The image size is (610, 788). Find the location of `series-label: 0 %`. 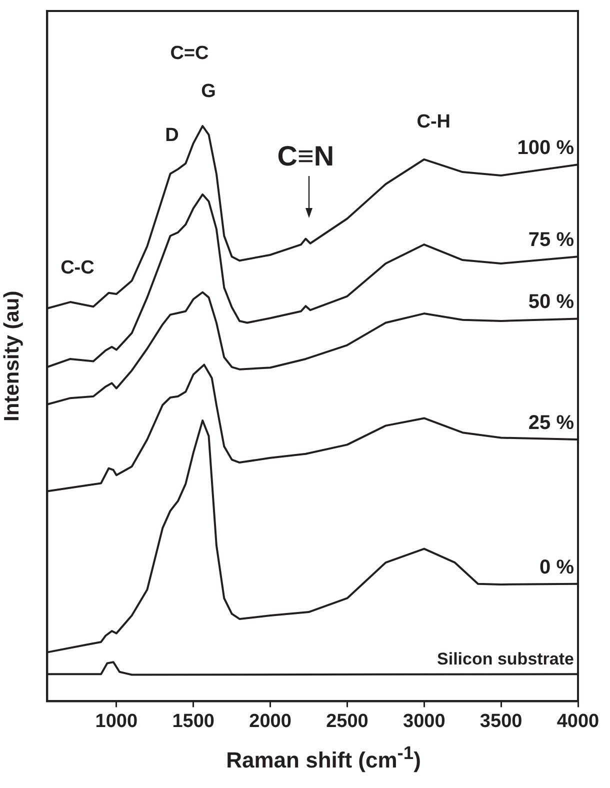

series-label: 0 % is located at coordinates (557, 567).